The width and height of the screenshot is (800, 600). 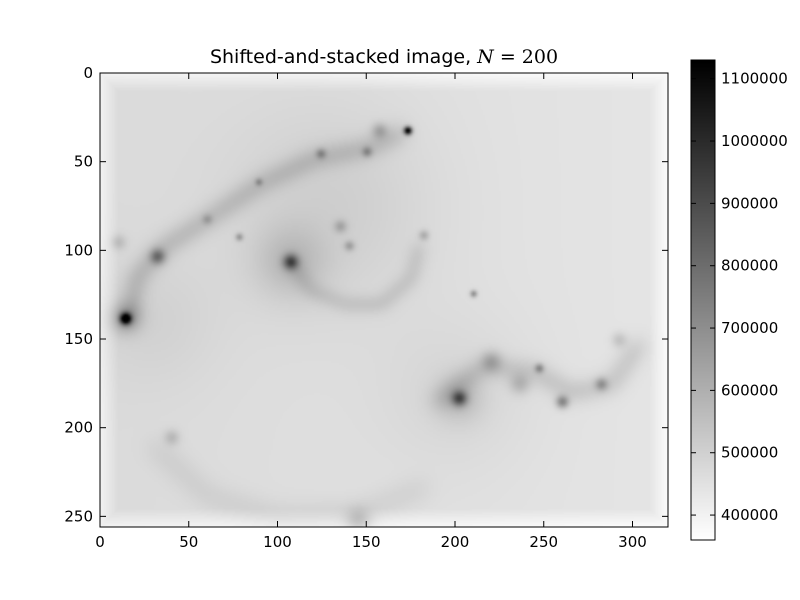 I want to click on chart-title: Shifted-and-stacked image, N = 200, so click(x=384, y=57).